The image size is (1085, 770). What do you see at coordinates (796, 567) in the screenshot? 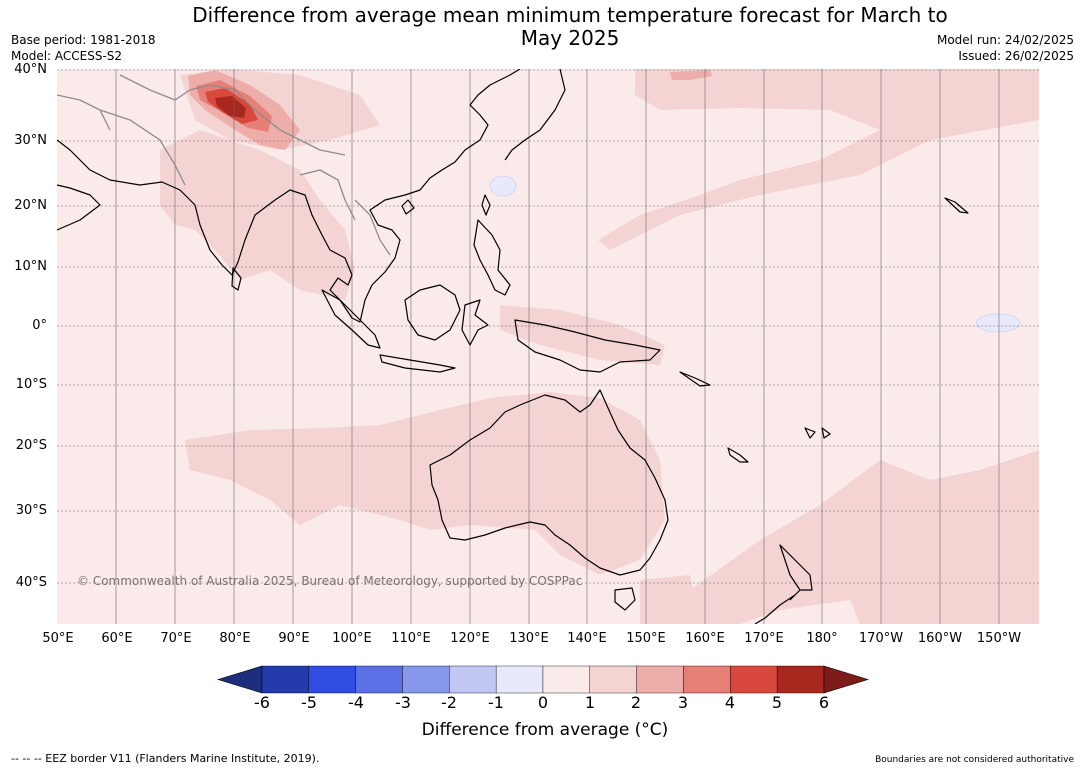
I see `coast-new-zealand-north` at bounding box center [796, 567].